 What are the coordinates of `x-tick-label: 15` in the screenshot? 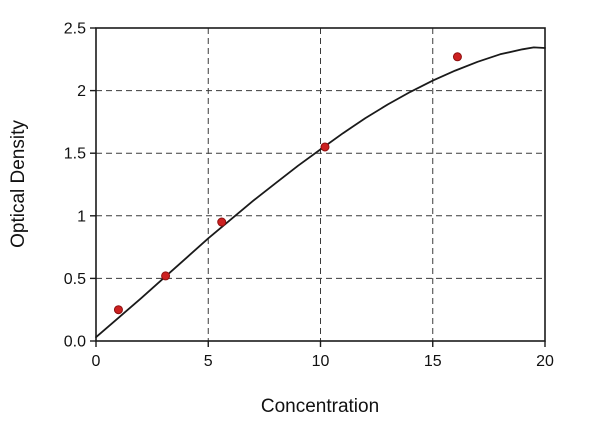 It's located at (433, 361).